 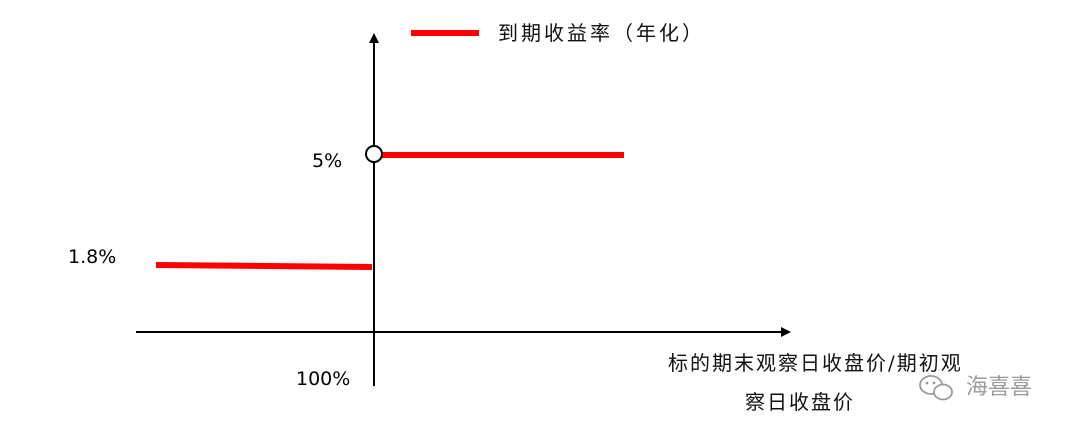 I want to click on y-tick-label-high: 5%, so click(x=327, y=161).